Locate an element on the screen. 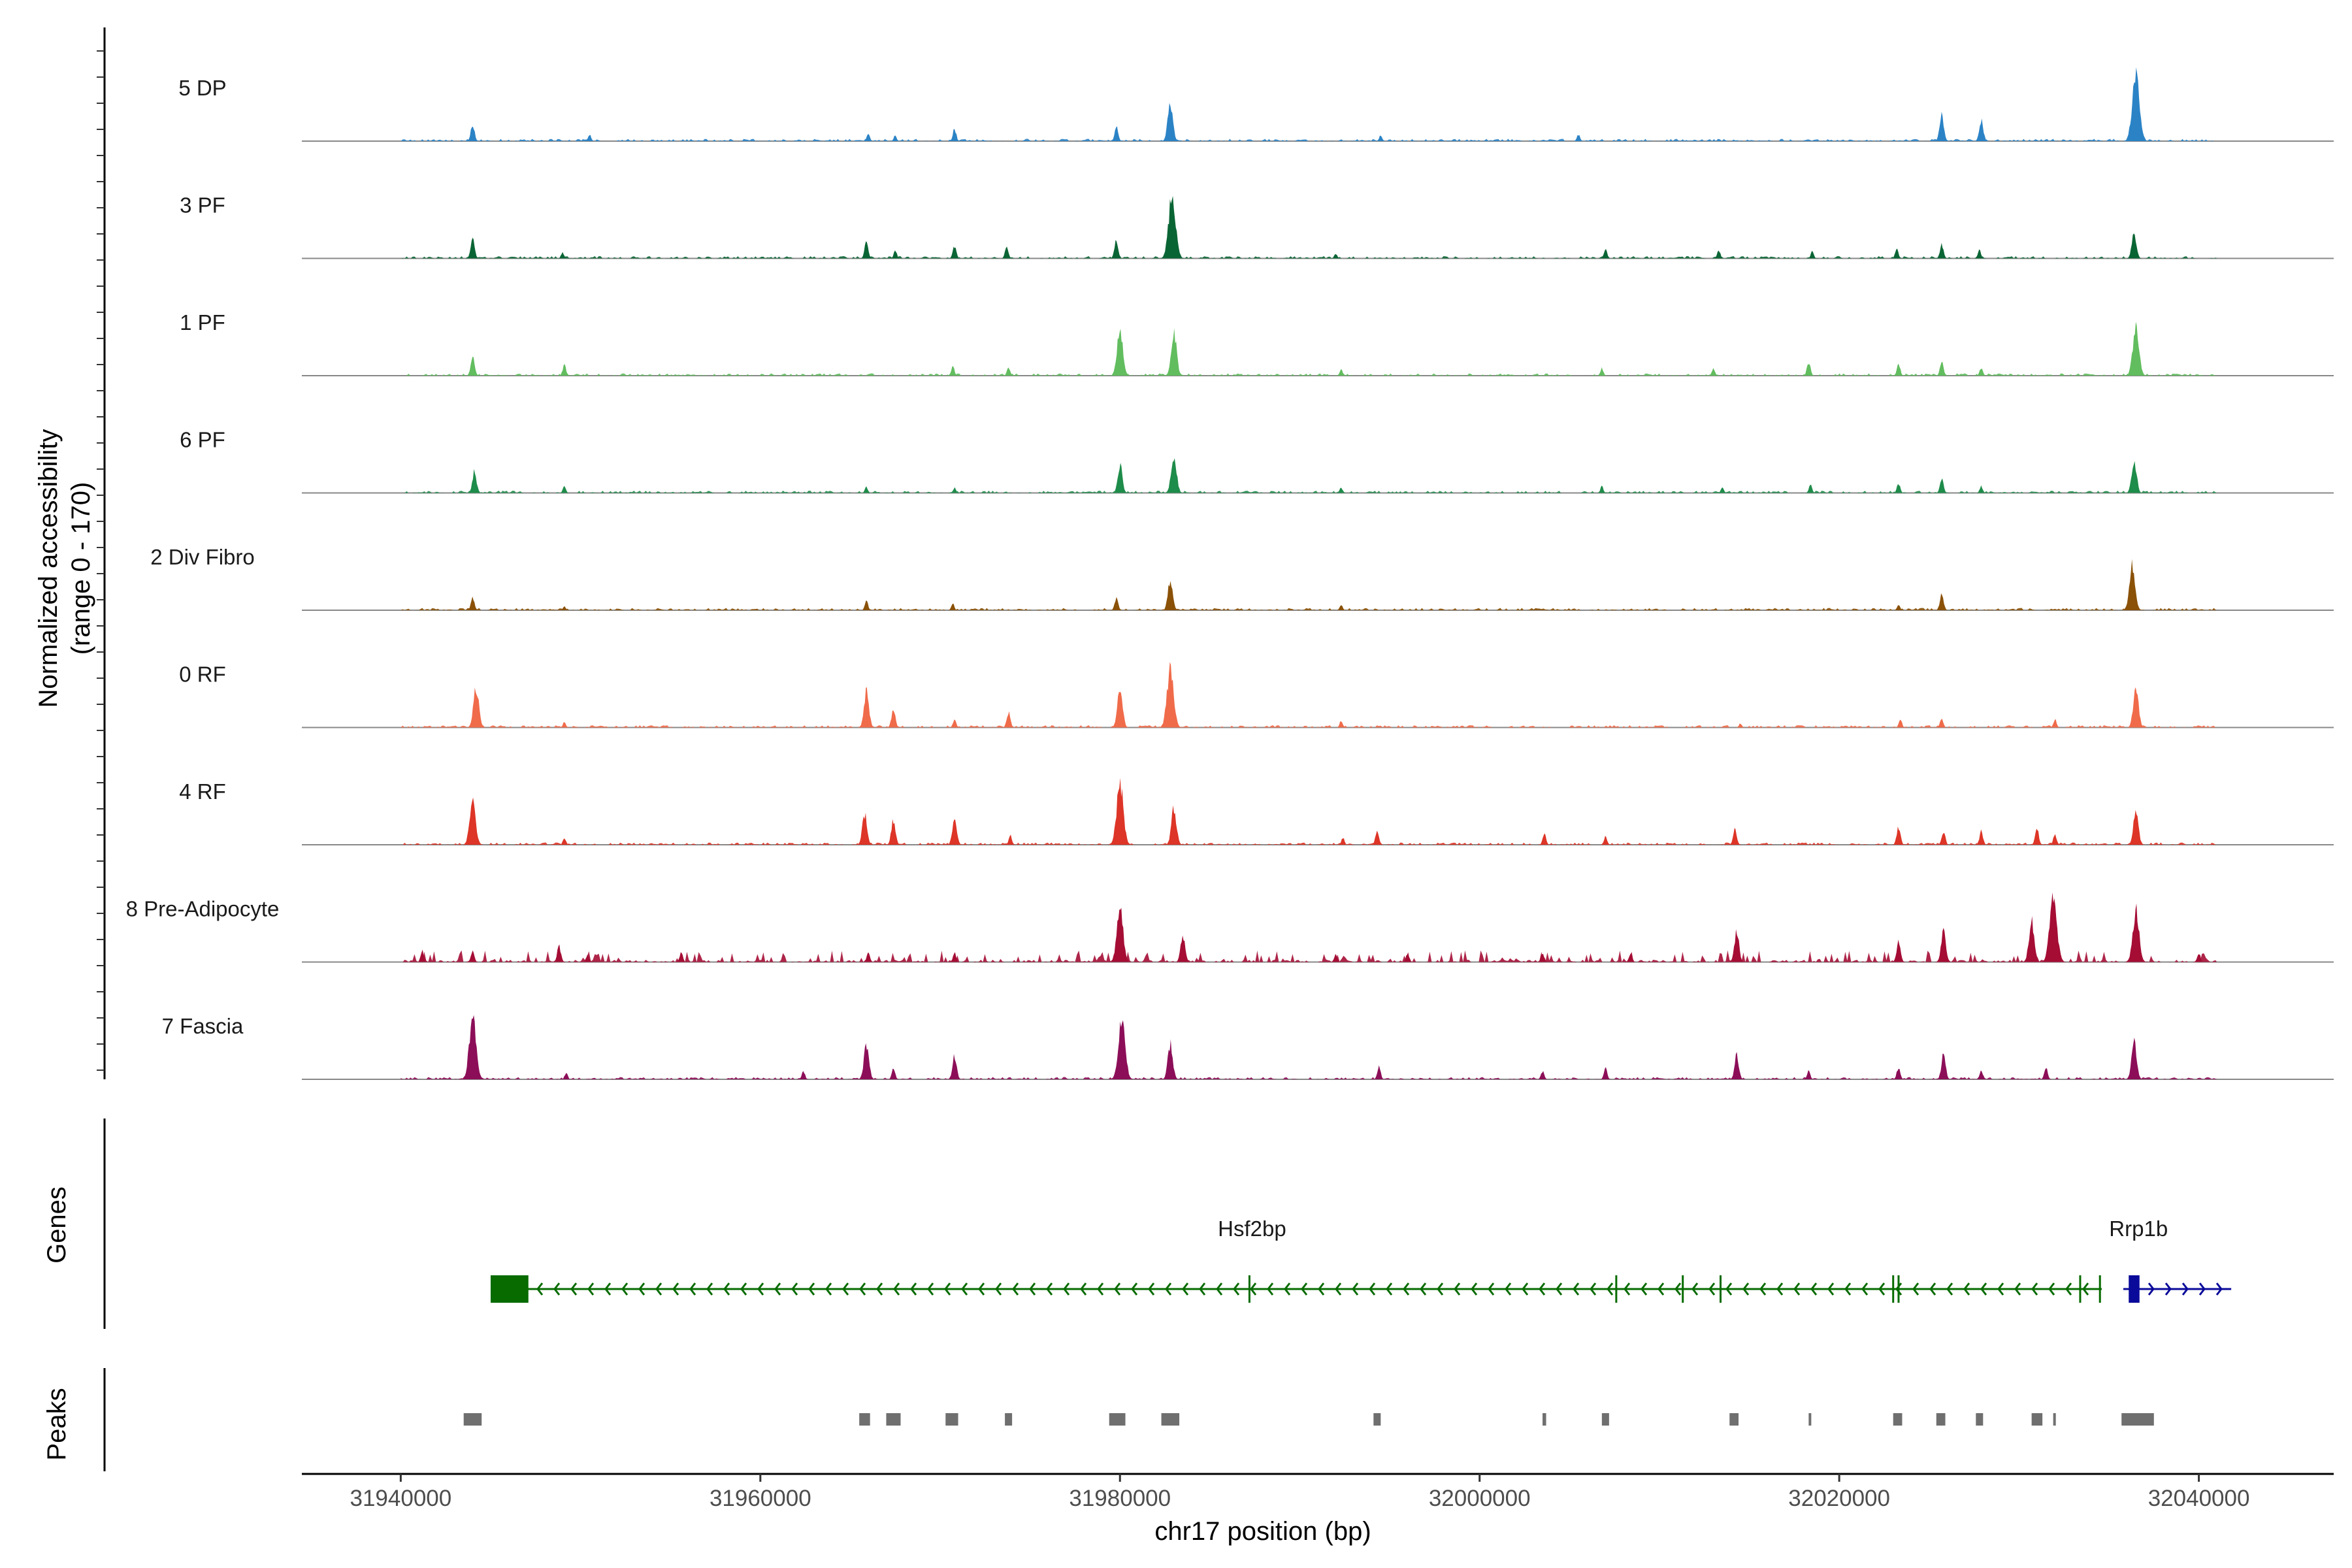 The height and width of the screenshot is (1568, 2352). y-axis-label-line-1: Normalized accessibility is located at coordinates (48, 568).